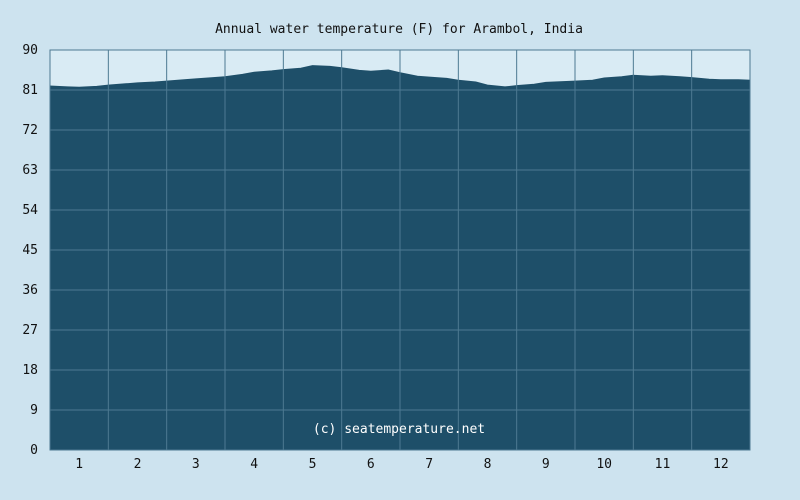 This screenshot has width=800, height=500. What do you see at coordinates (30, 90) in the screenshot?
I see `y-tick-label: 81` at bounding box center [30, 90].